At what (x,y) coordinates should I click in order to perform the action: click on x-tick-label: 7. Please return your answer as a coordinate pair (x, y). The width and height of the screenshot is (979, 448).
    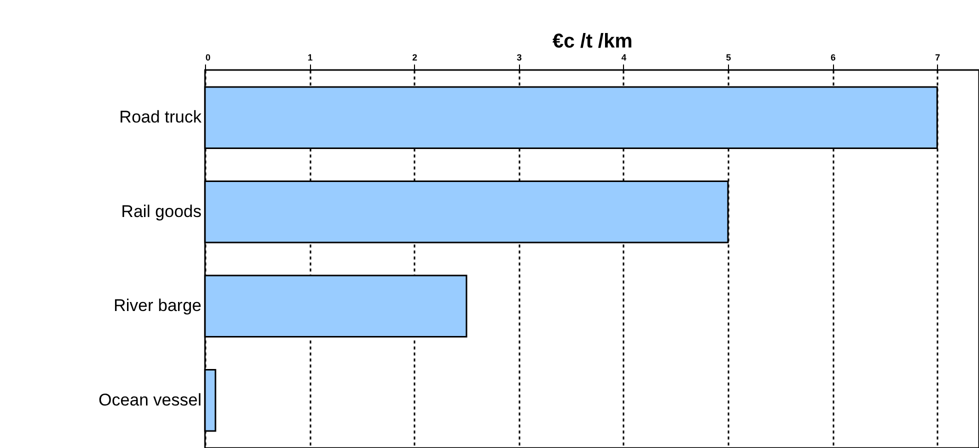
    Looking at the image, I should click on (937, 57).